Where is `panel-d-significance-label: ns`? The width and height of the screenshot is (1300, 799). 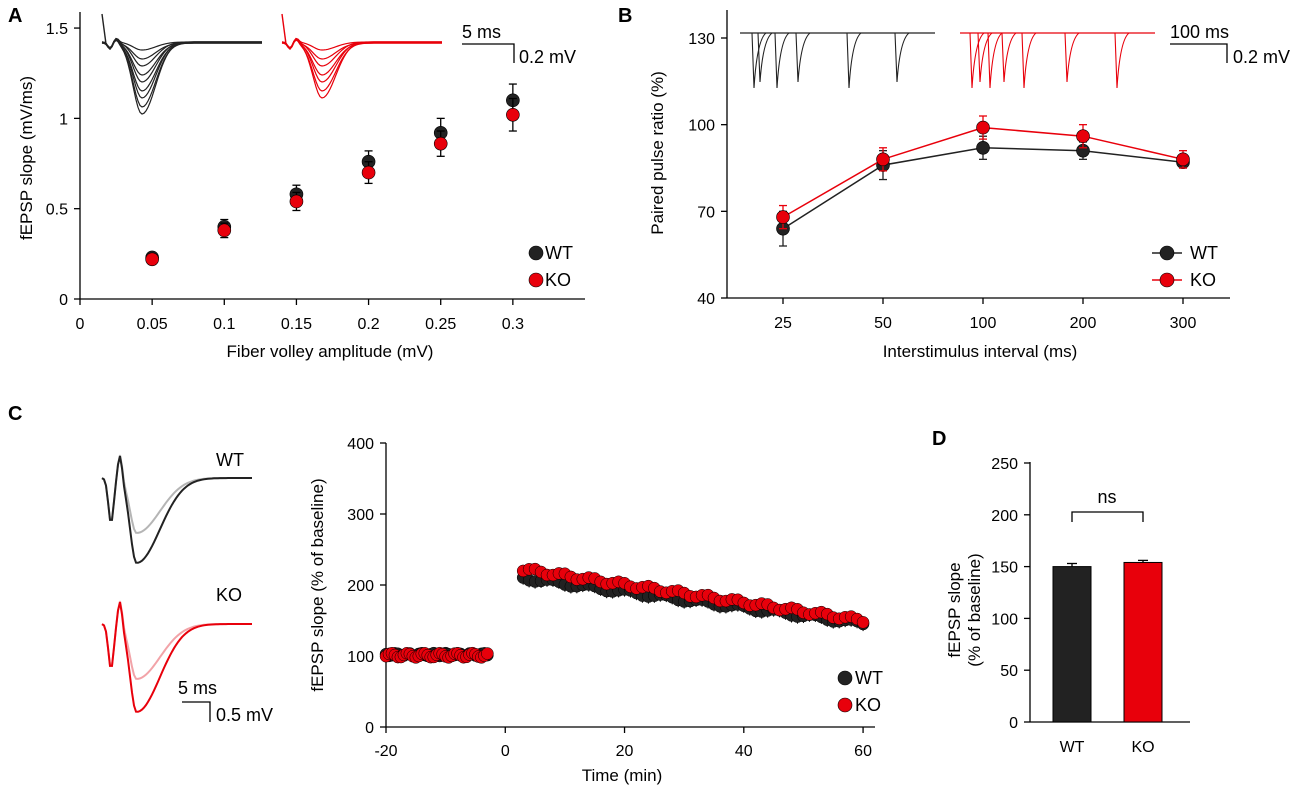 panel-d-significance-label: ns is located at coordinates (1106, 497).